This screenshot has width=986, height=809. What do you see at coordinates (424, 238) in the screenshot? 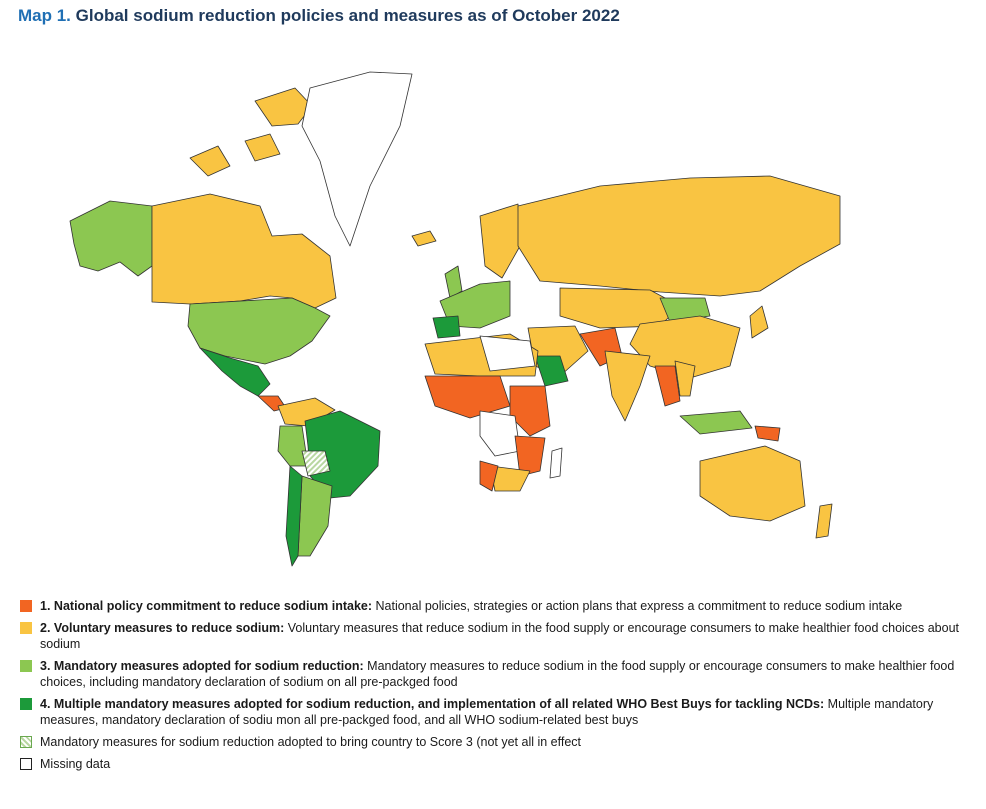
I see `region-iceland` at bounding box center [424, 238].